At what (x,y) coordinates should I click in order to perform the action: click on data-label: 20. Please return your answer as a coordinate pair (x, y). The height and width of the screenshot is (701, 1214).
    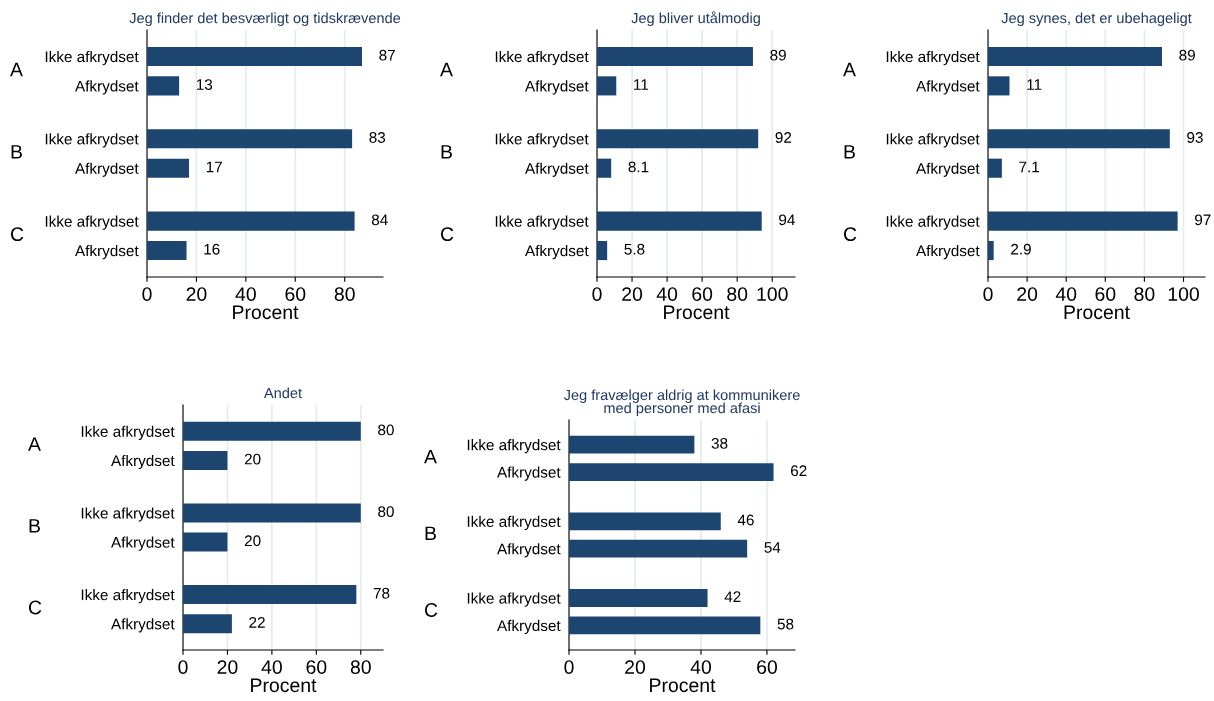
    Looking at the image, I should click on (252, 541).